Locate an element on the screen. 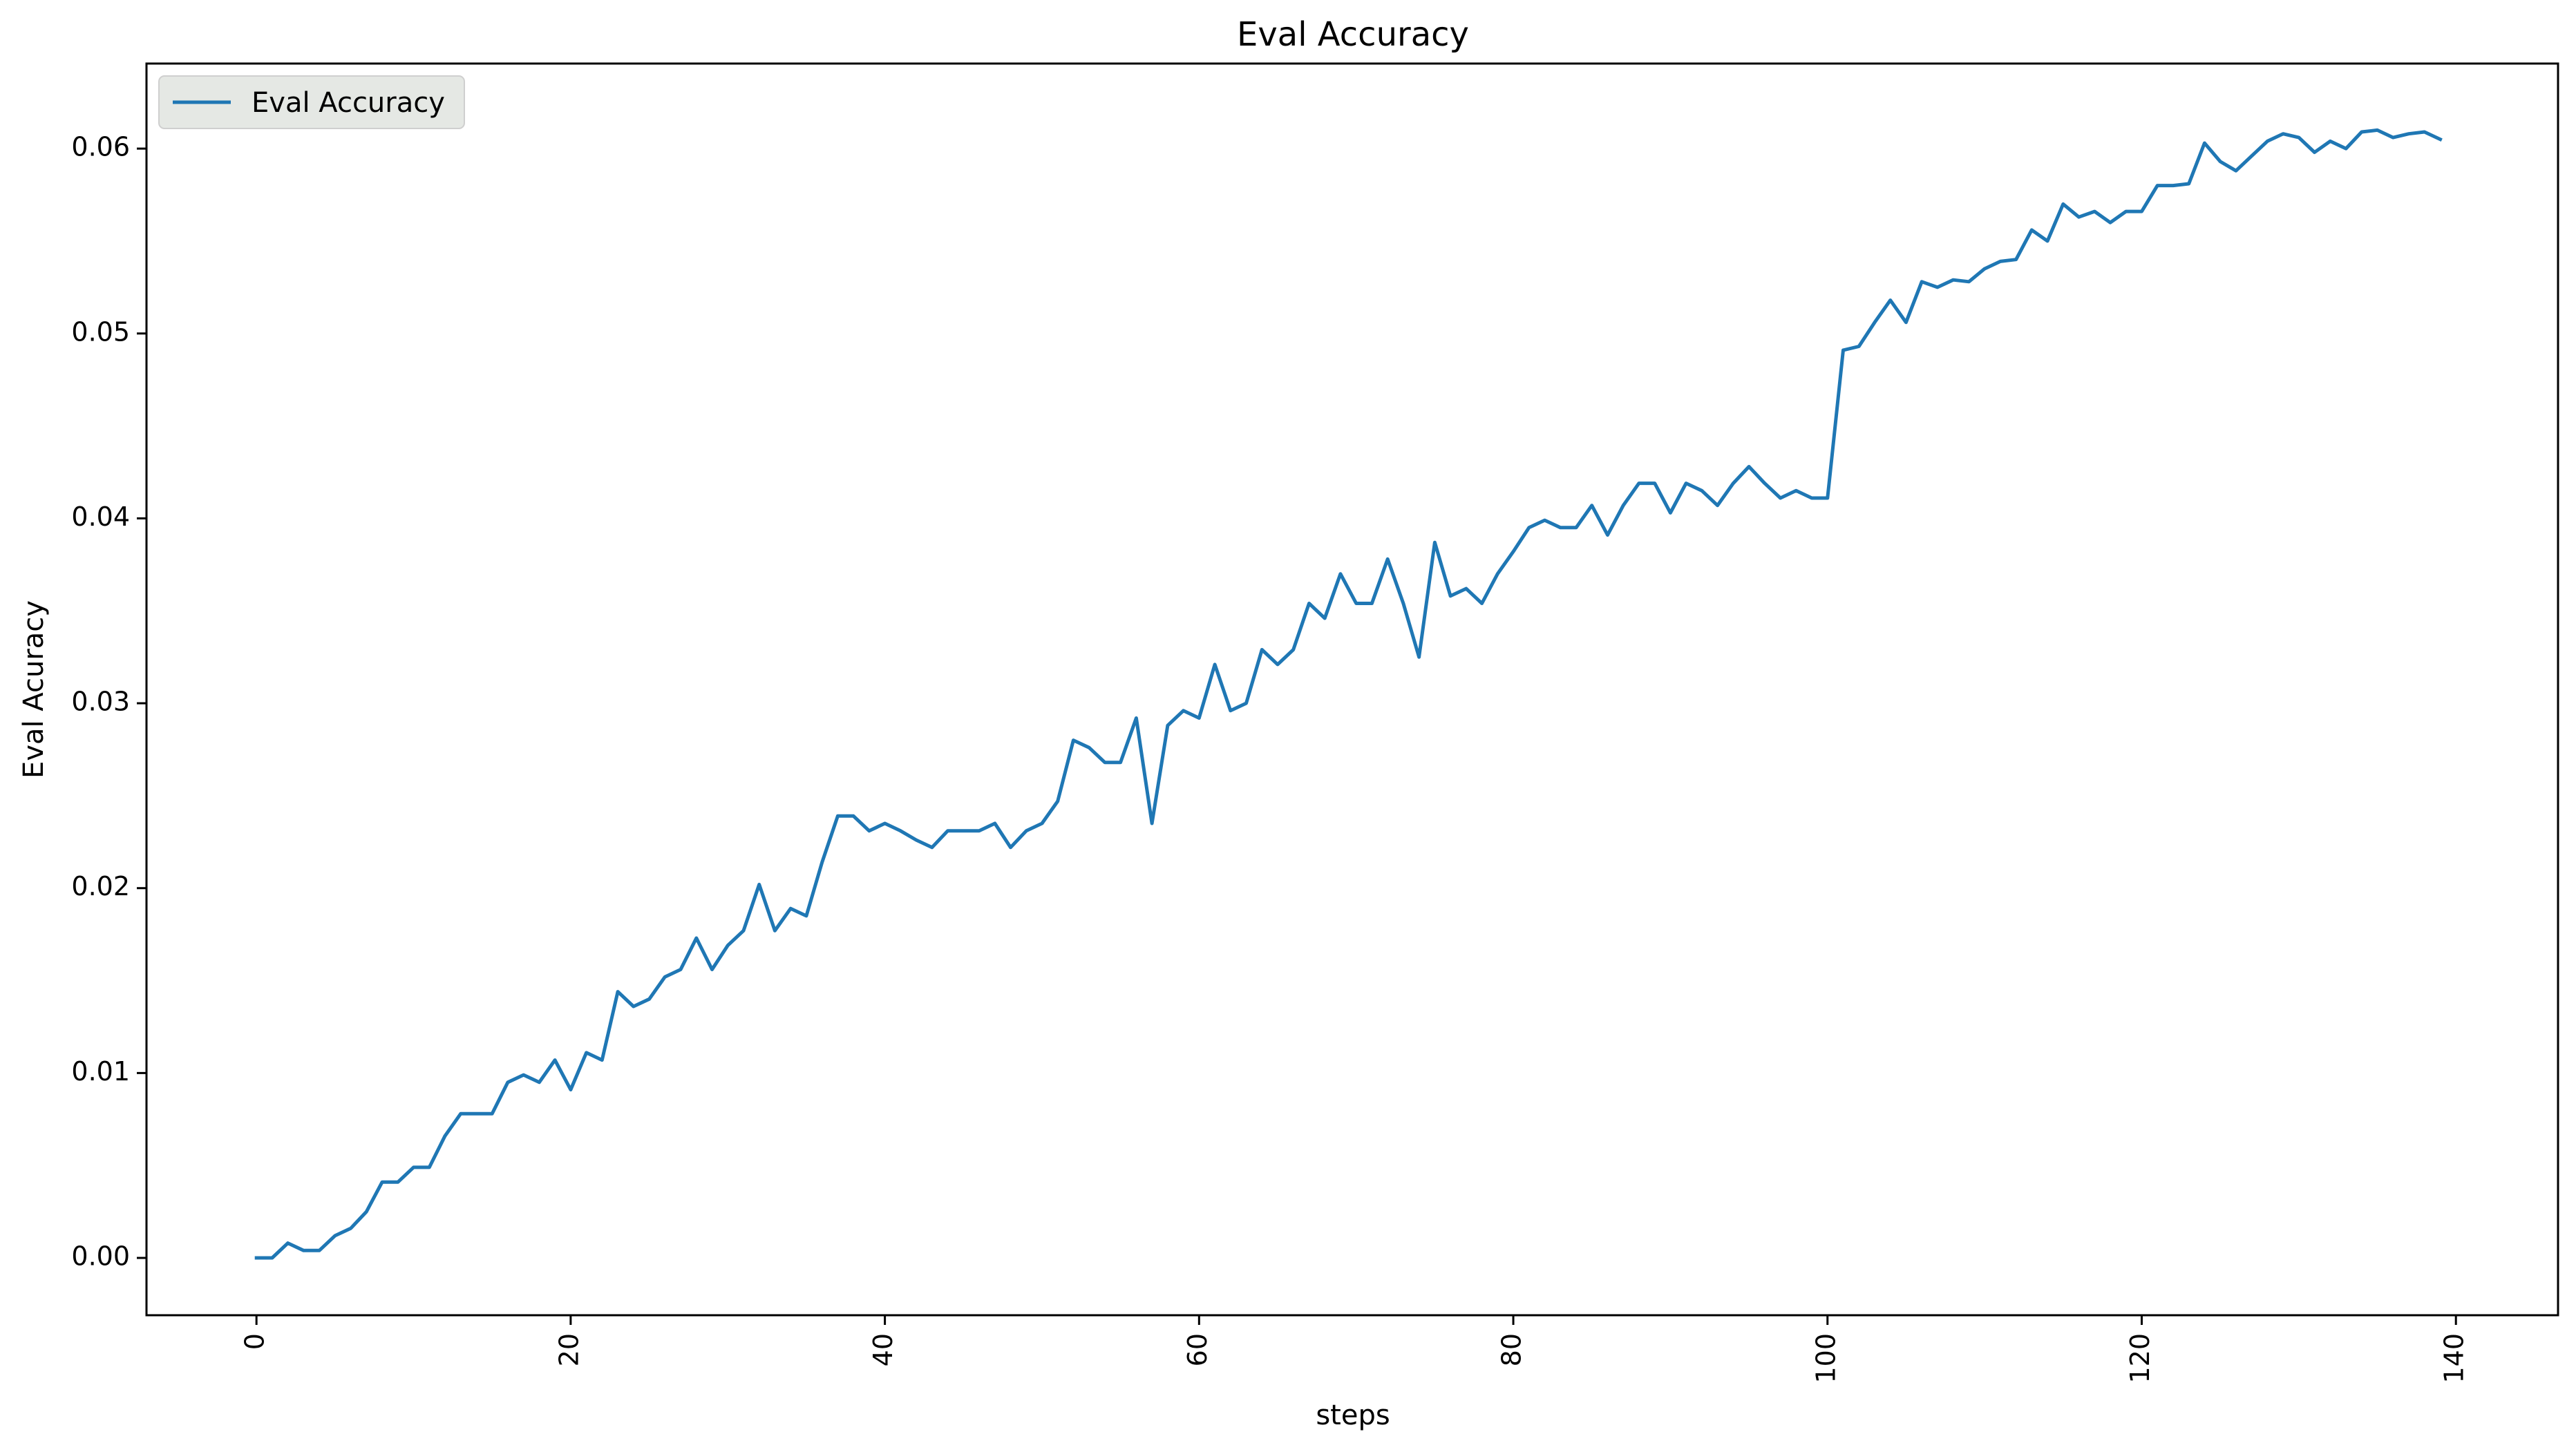 The width and height of the screenshot is (2576, 1452). x-tick-label: 80 is located at coordinates (1512, 1349).